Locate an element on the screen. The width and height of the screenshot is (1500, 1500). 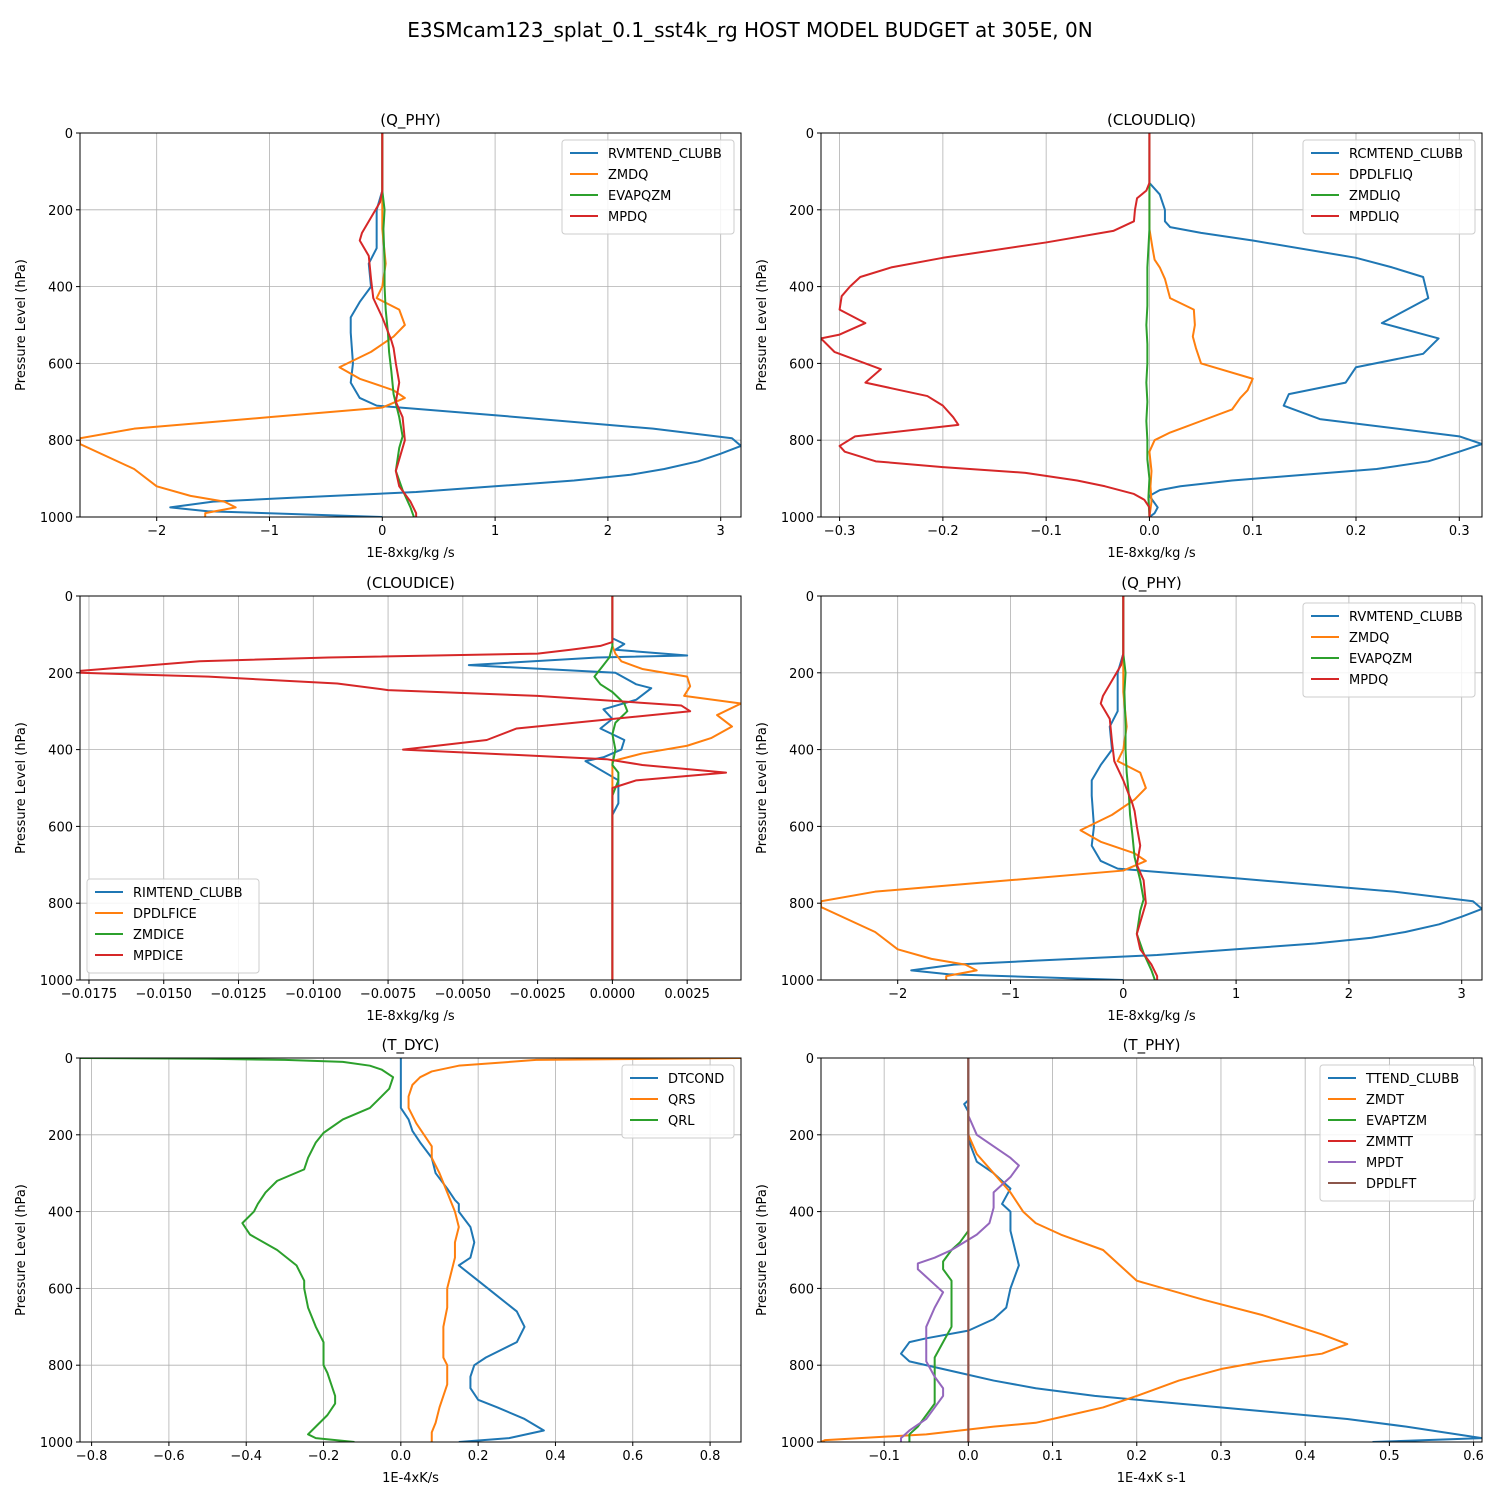
x-axis-label: 1E-4xK s-1 is located at coordinates (1152, 1478).